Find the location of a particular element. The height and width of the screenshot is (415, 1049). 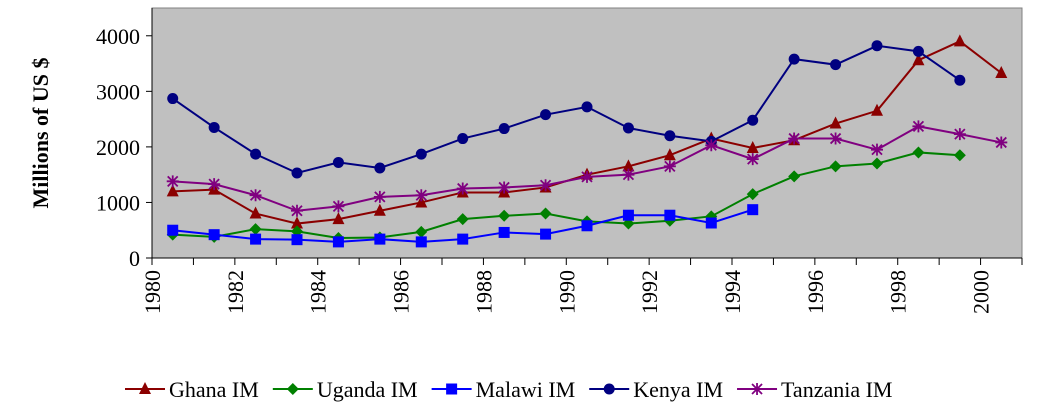

x-tick-label: 1996 is located at coordinates (815, 292).